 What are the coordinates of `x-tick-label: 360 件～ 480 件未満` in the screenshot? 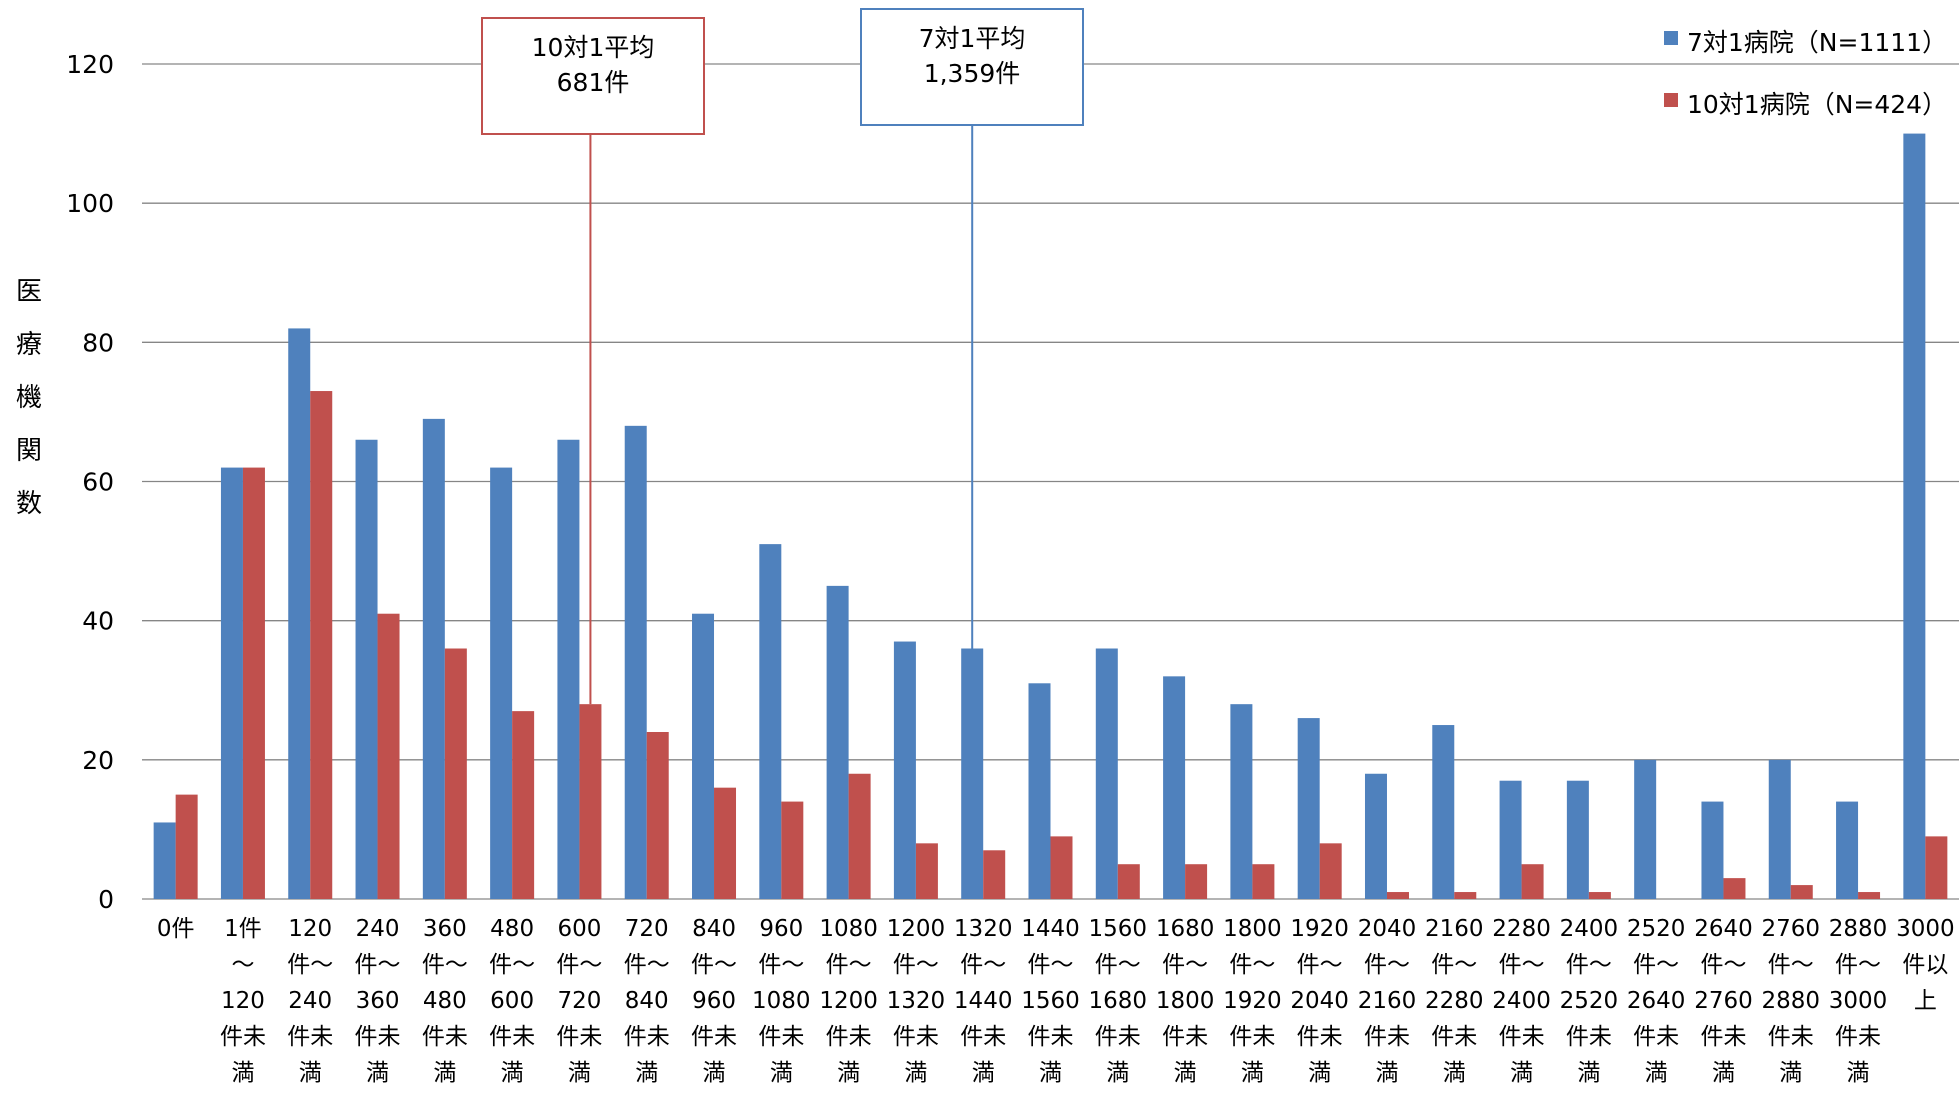 It's located at (445, 1001).